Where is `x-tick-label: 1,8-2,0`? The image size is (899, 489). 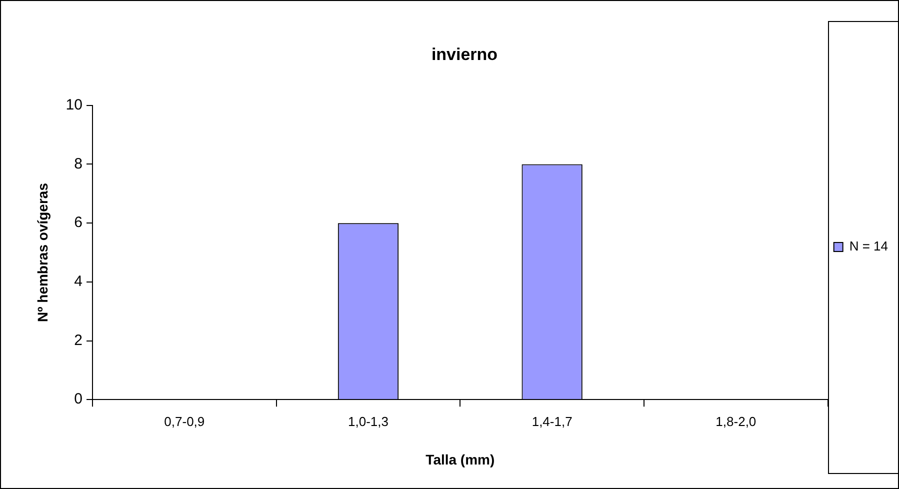
x-tick-label: 1,8-2,0 is located at coordinates (736, 421).